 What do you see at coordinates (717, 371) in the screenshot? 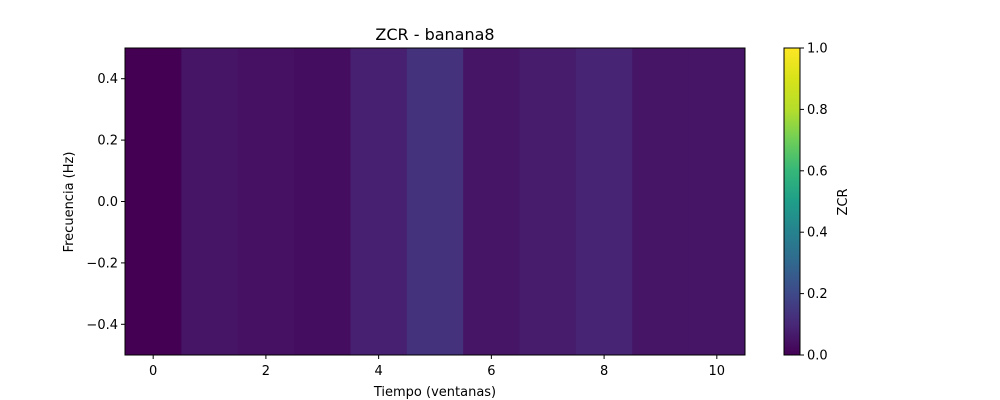
I see `x-tick-label: 10` at bounding box center [717, 371].